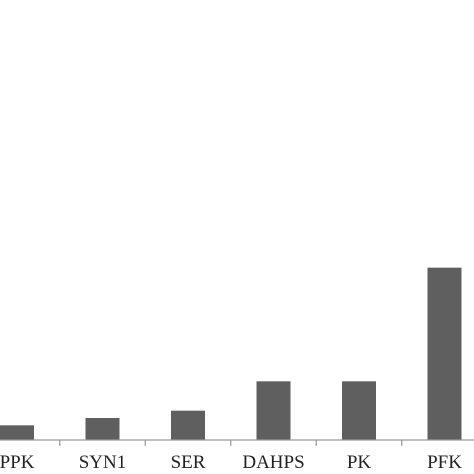 This screenshot has height=474, width=474. What do you see at coordinates (188, 425) in the screenshot?
I see `bar-ser` at bounding box center [188, 425].